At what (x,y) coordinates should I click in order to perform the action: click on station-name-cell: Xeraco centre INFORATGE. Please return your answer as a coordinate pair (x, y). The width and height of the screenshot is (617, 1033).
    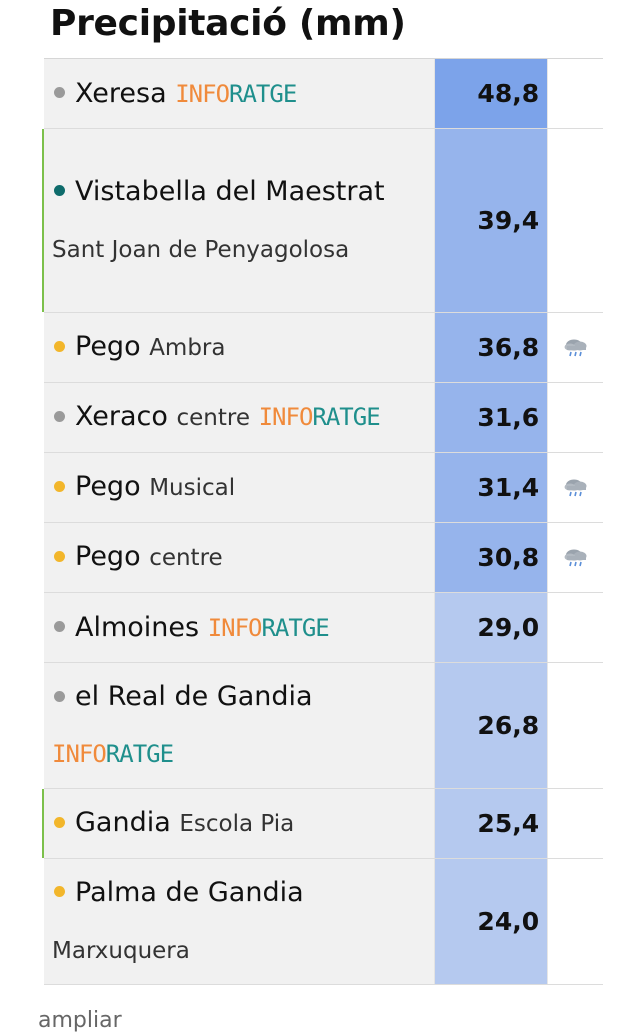
    Looking at the image, I should click on (239, 417).